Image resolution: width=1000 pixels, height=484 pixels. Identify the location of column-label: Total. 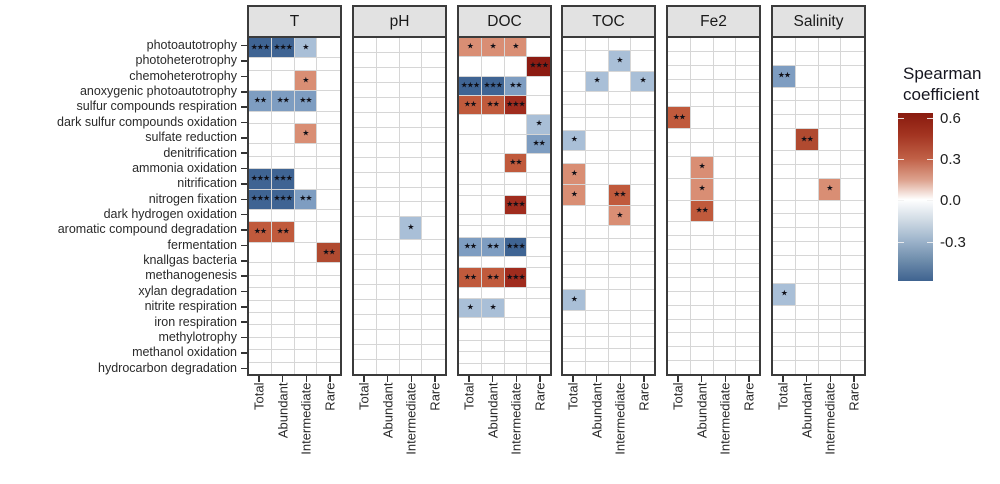
(678, 396).